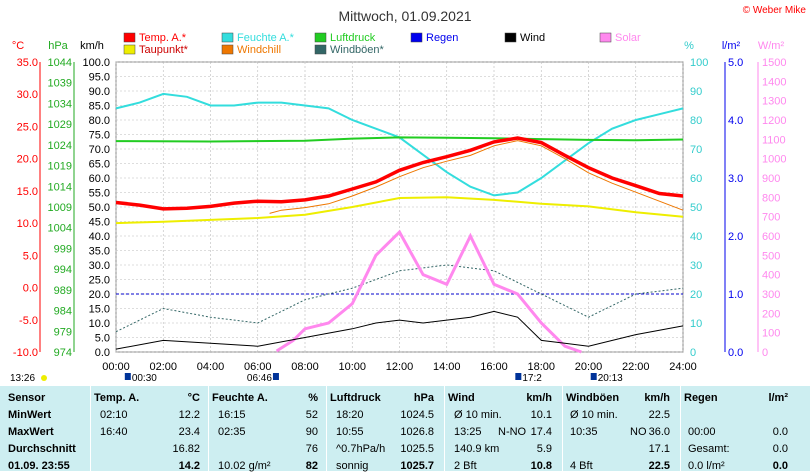  Describe the element at coordinates (63, 291) in the screenshot. I see `tick-label: 989` at that location.